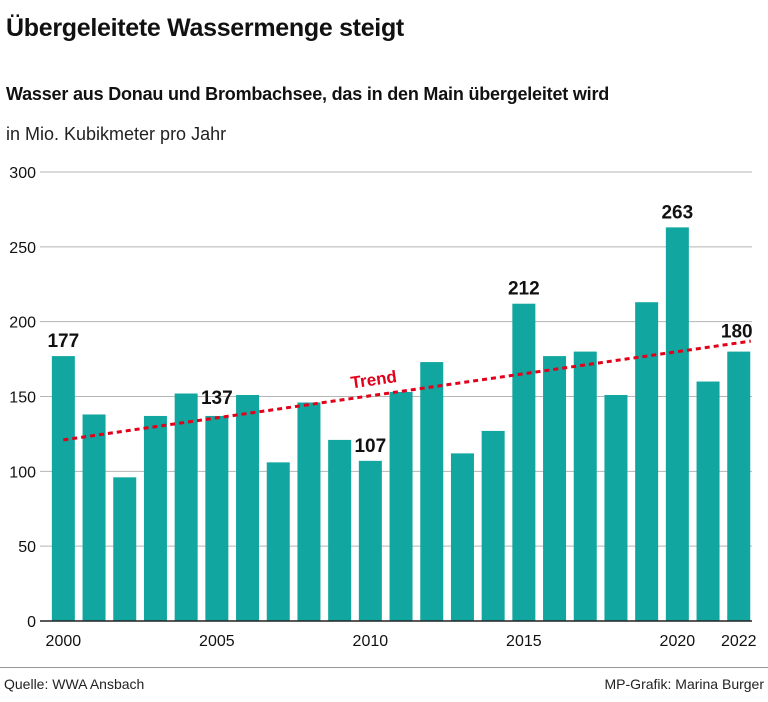 This screenshot has width=768, height=702. Describe the element at coordinates (217, 518) in the screenshot. I see `bar-2005` at that location.